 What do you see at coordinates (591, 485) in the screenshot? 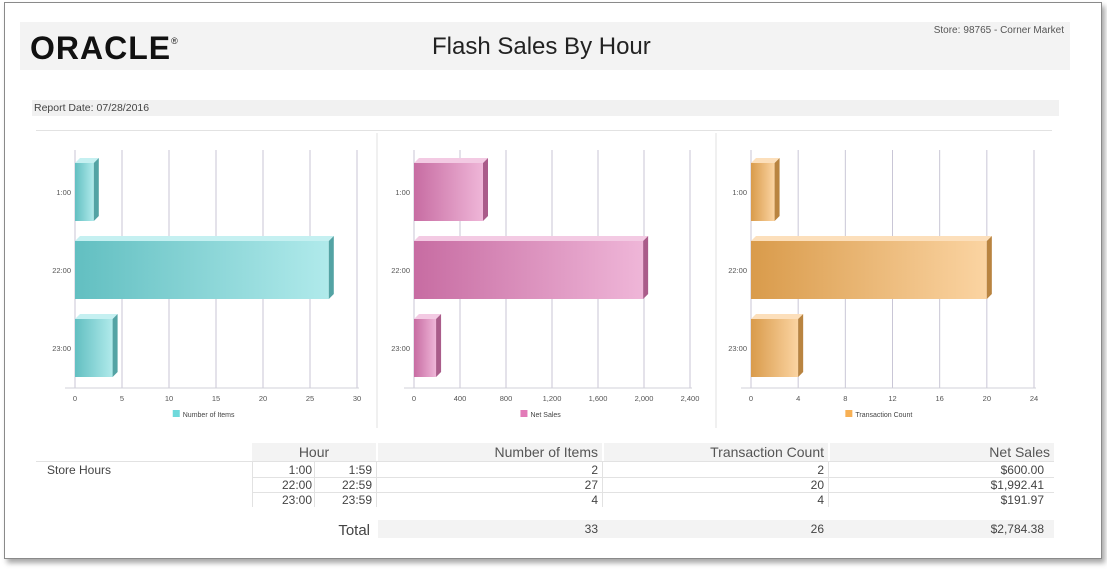
I see `items-value: 27` at bounding box center [591, 485].